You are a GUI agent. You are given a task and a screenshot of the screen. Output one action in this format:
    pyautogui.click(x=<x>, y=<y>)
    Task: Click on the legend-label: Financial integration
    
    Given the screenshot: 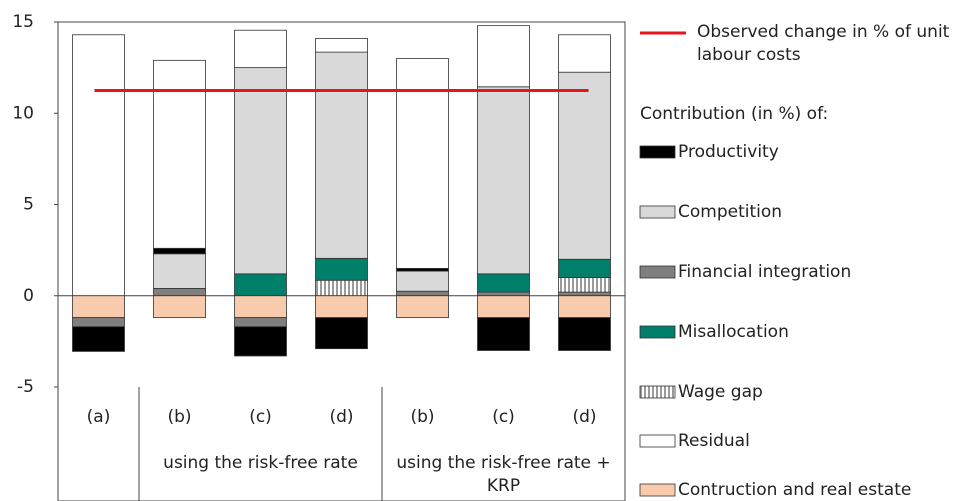 What is the action you would take?
    pyautogui.click(x=764, y=272)
    